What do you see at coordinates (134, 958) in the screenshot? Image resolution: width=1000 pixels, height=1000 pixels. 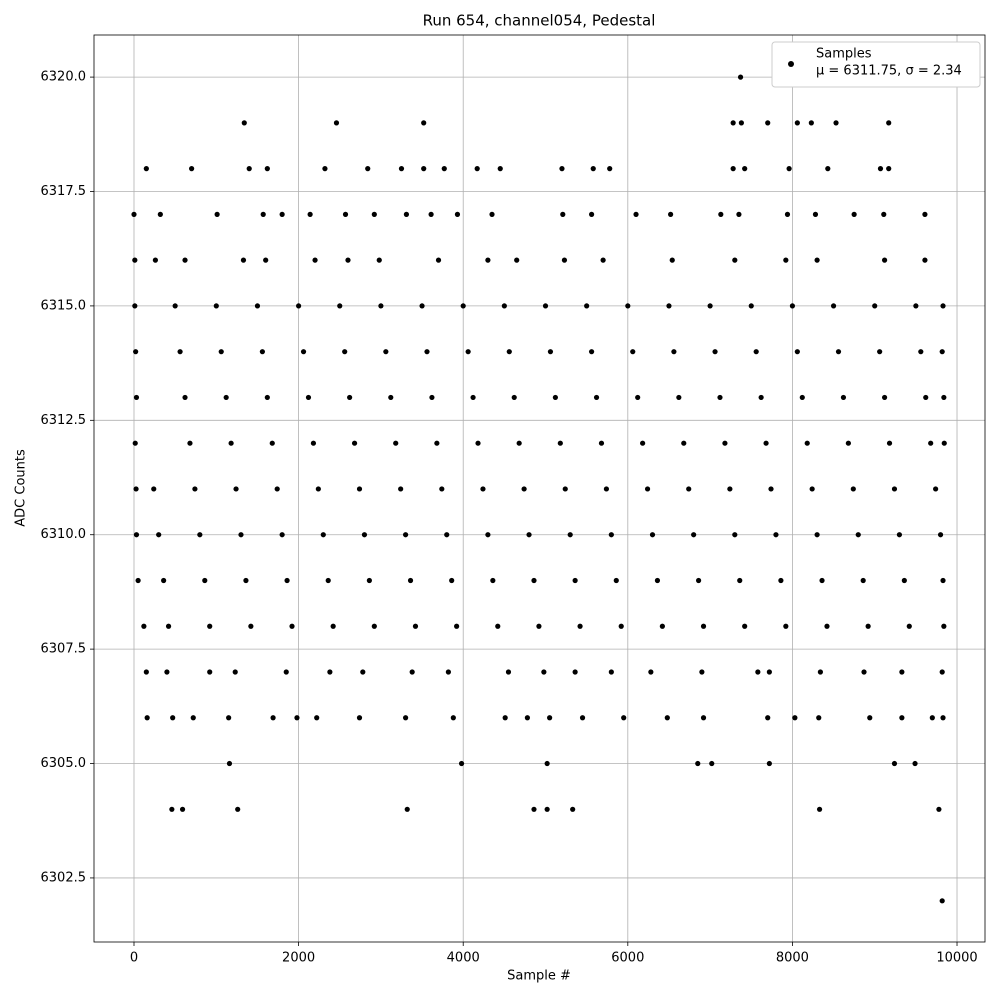 I see `x-tick-label: 0` at bounding box center [134, 958].